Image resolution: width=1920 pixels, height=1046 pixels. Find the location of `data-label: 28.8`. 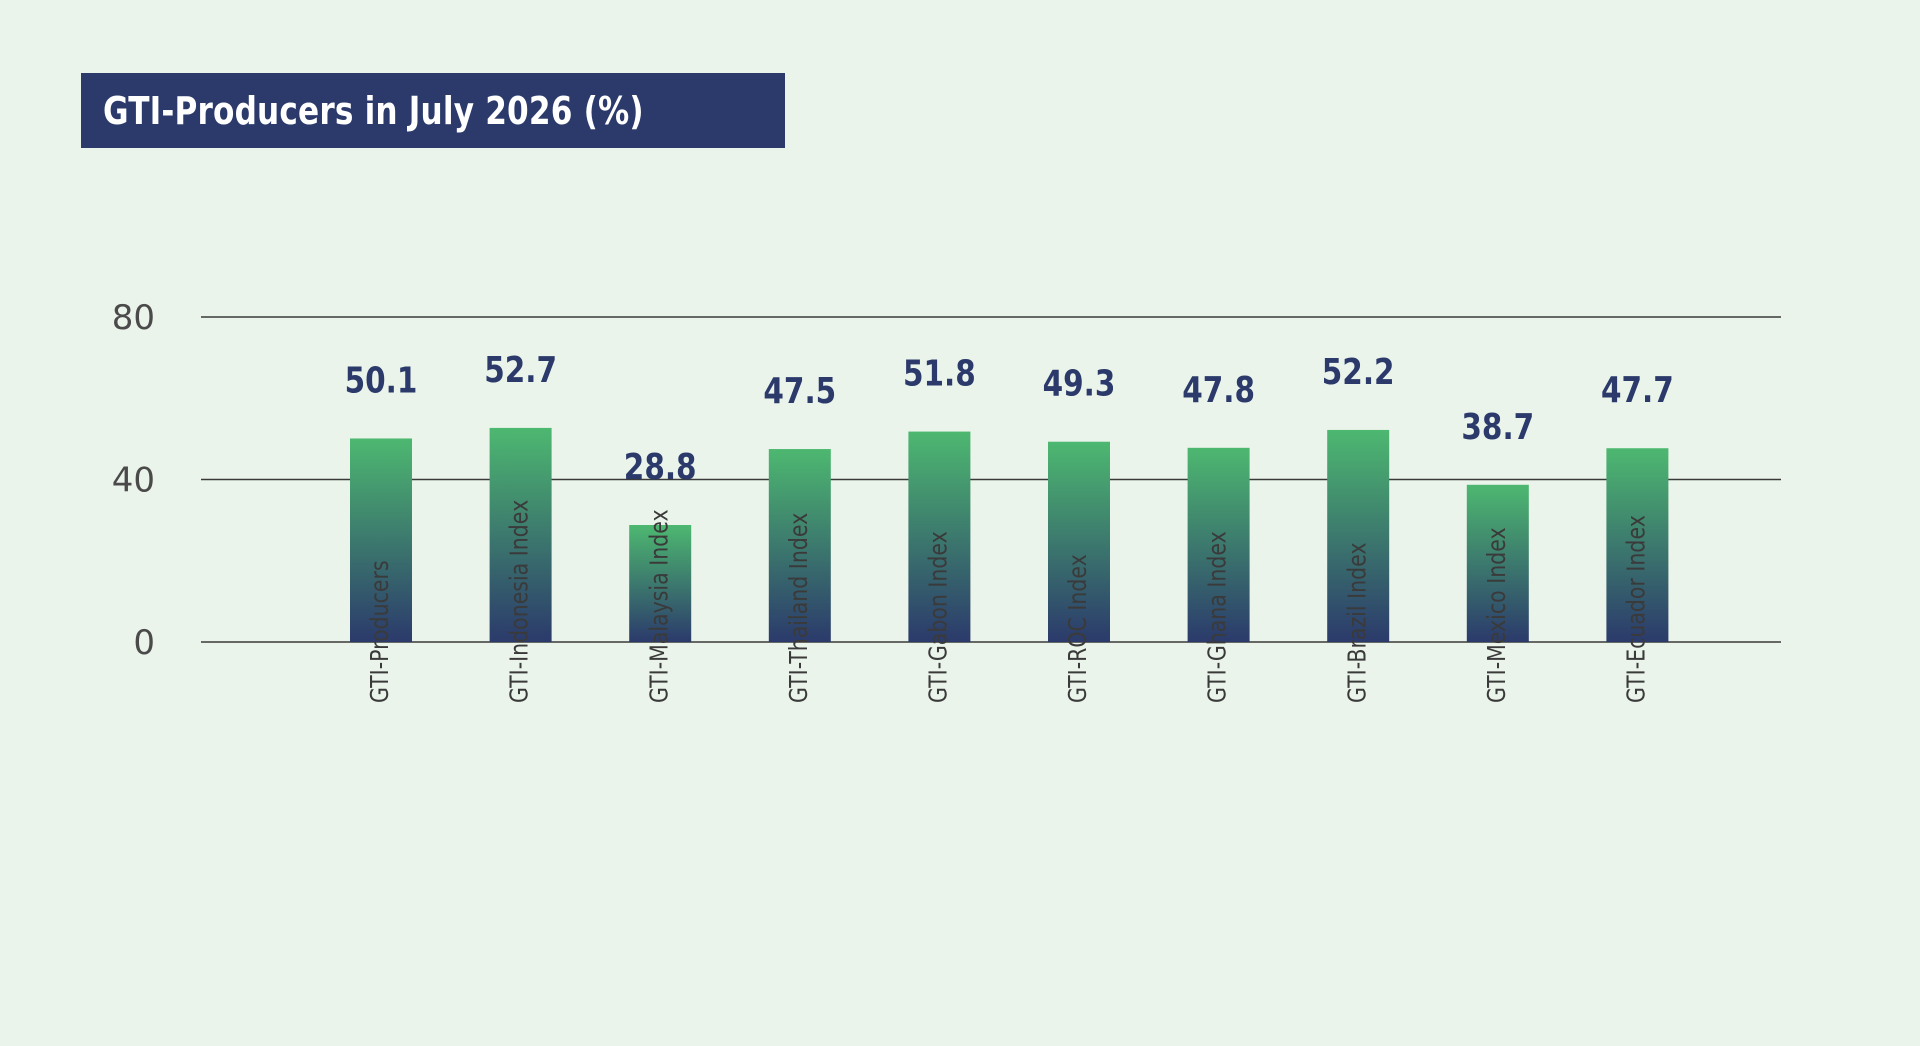

data-label: 28.8 is located at coordinates (660, 466).